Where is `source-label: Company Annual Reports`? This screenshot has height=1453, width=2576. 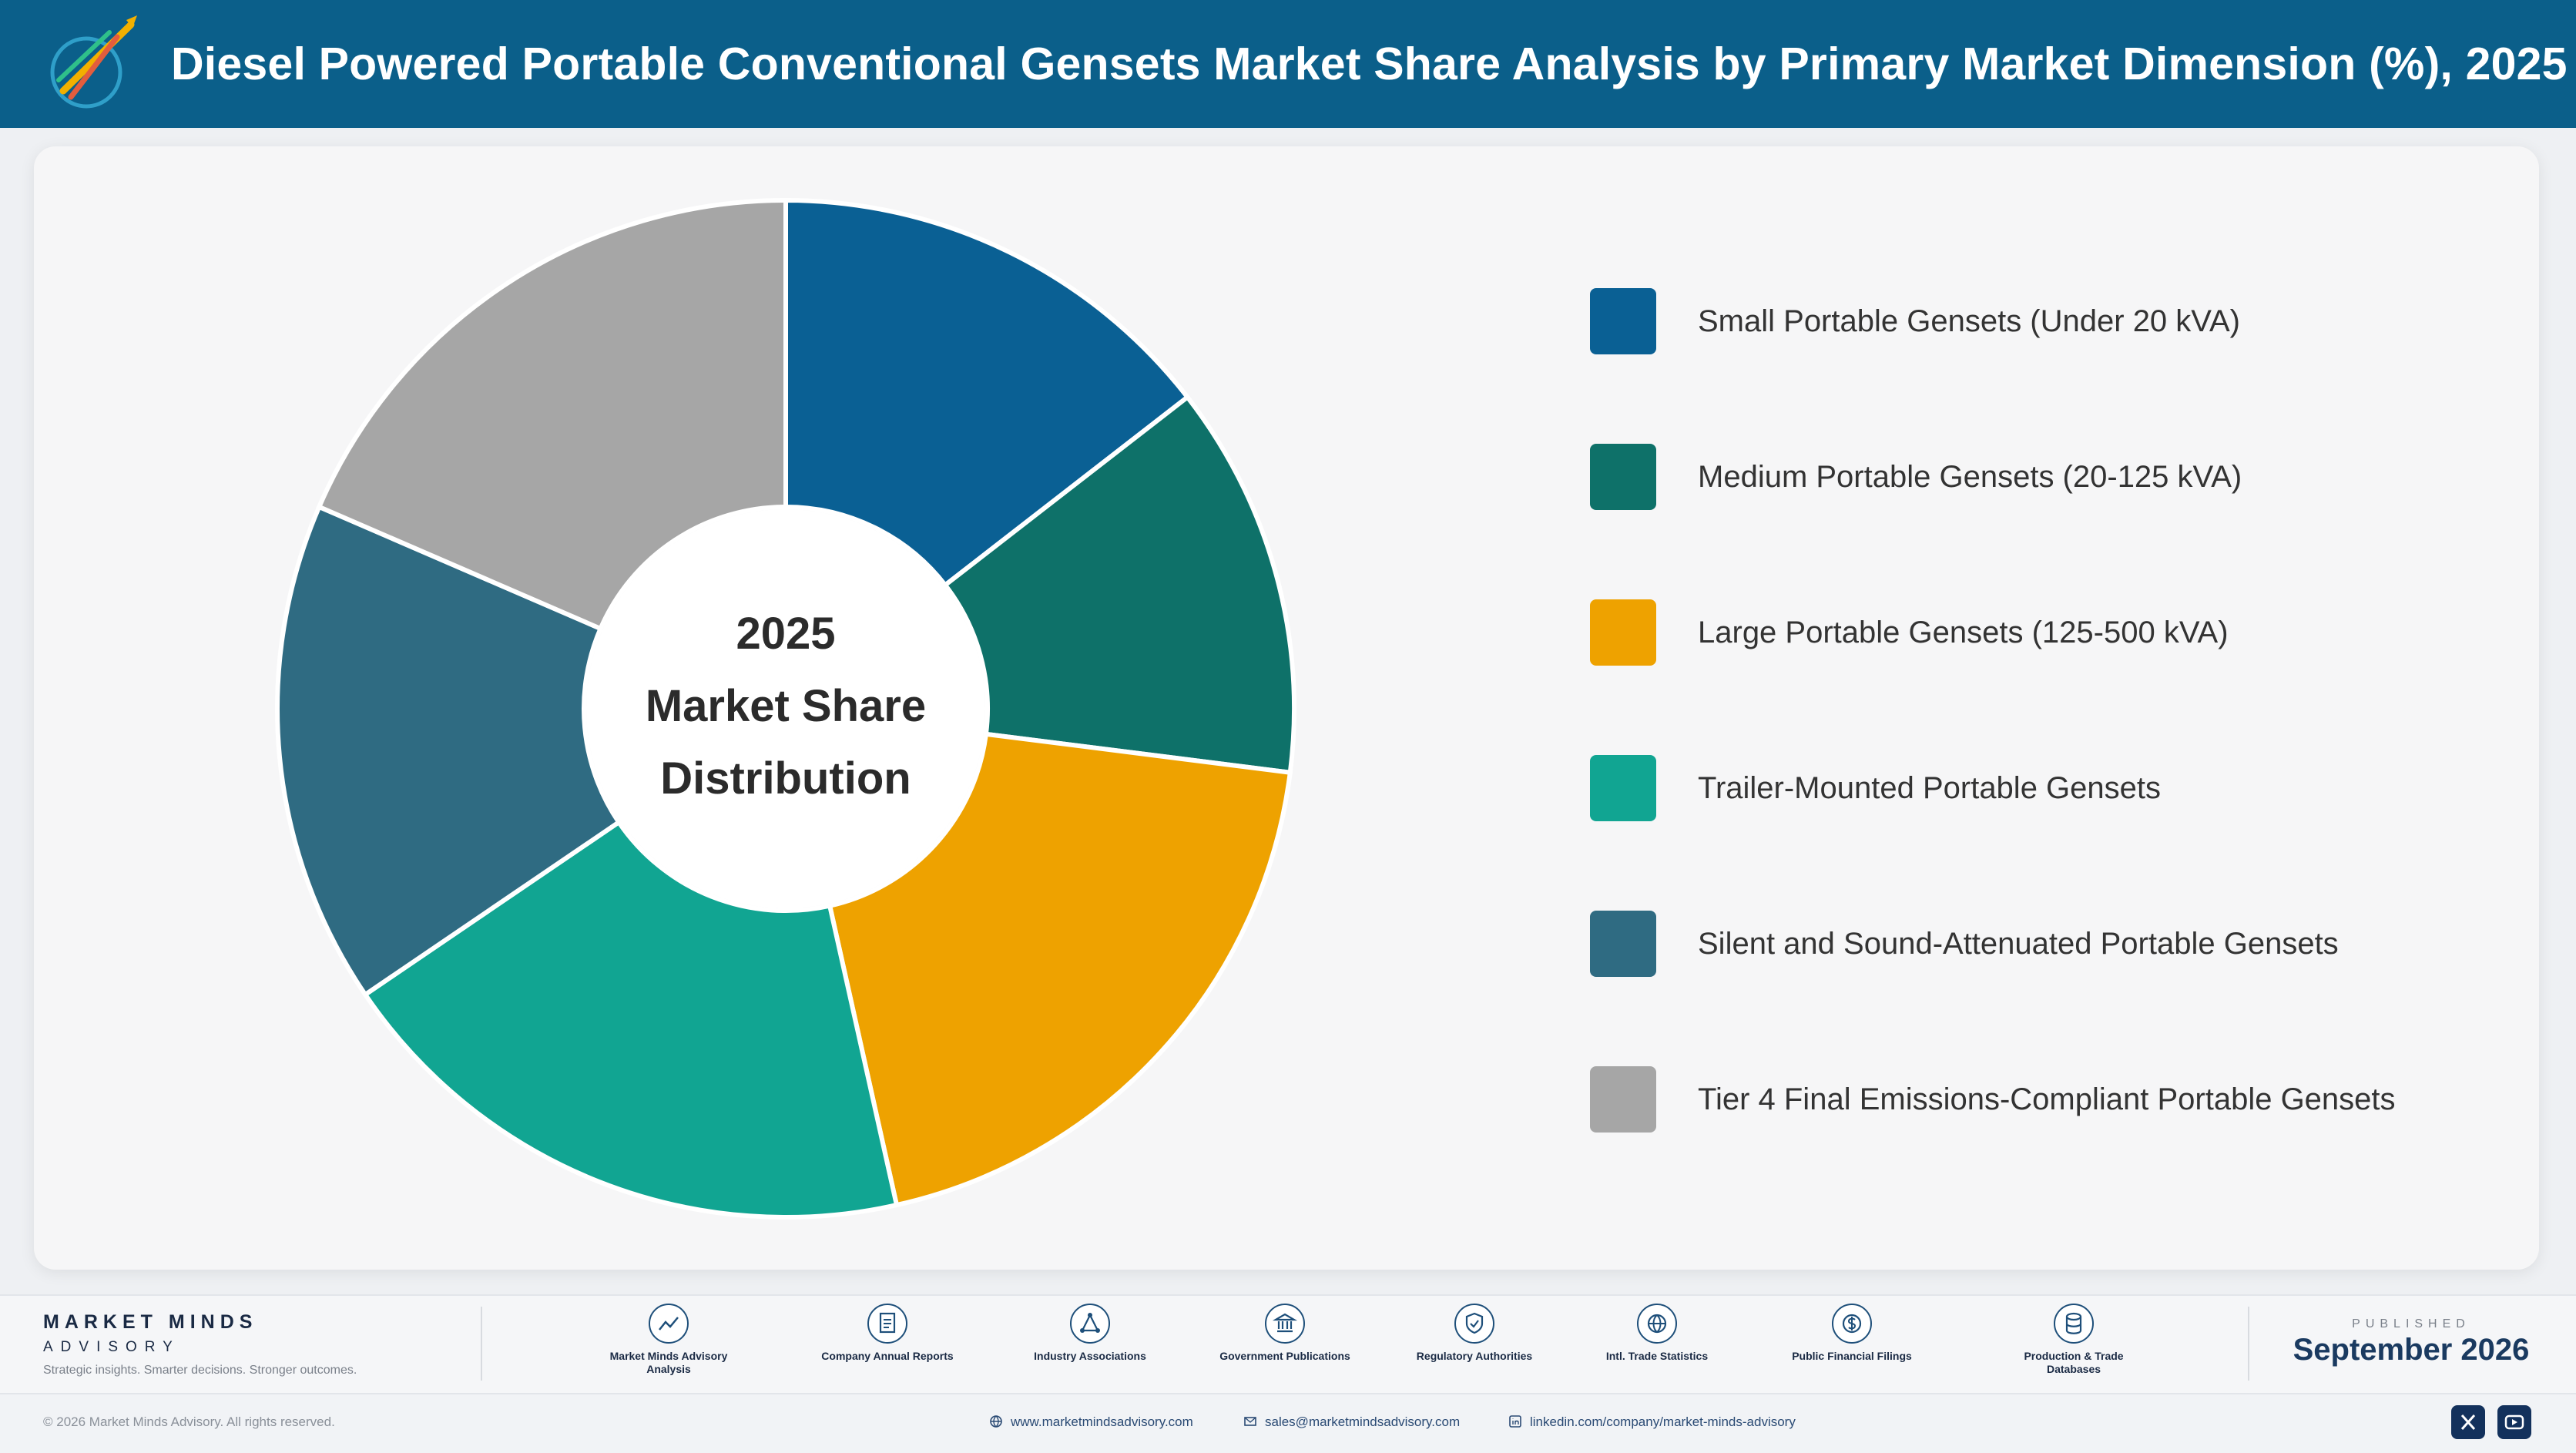
source-label: Company Annual Reports is located at coordinates (887, 1356).